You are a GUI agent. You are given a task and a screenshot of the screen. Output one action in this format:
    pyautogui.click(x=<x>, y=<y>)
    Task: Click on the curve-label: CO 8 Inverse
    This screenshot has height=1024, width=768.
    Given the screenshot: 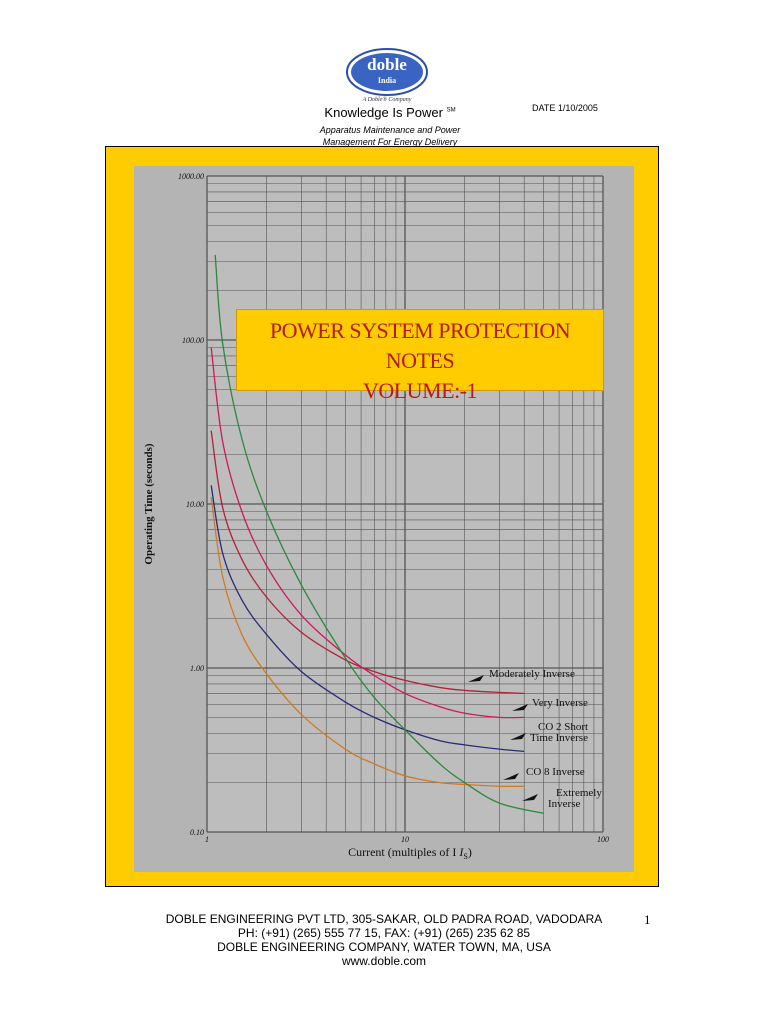 What is the action you would take?
    pyautogui.click(x=555, y=772)
    